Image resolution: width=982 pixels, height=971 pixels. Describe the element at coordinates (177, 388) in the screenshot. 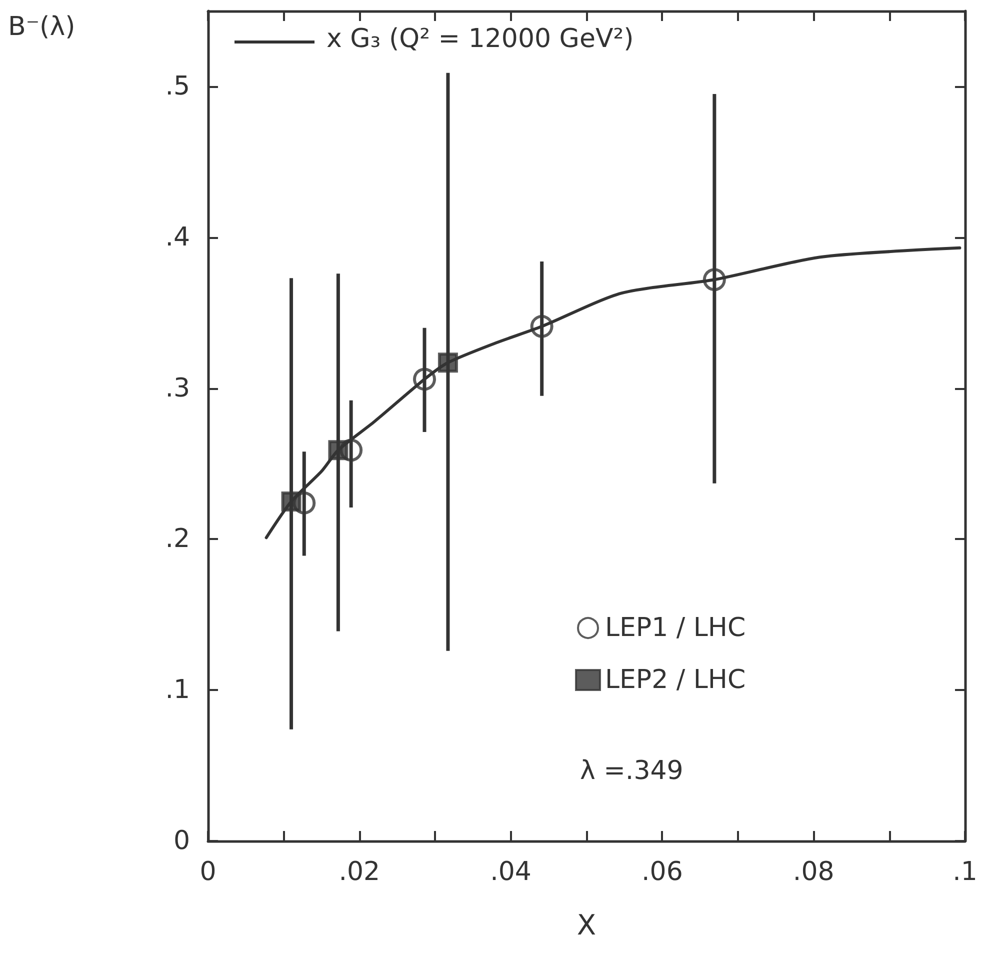

I see `y-tick-label: .3` at that location.